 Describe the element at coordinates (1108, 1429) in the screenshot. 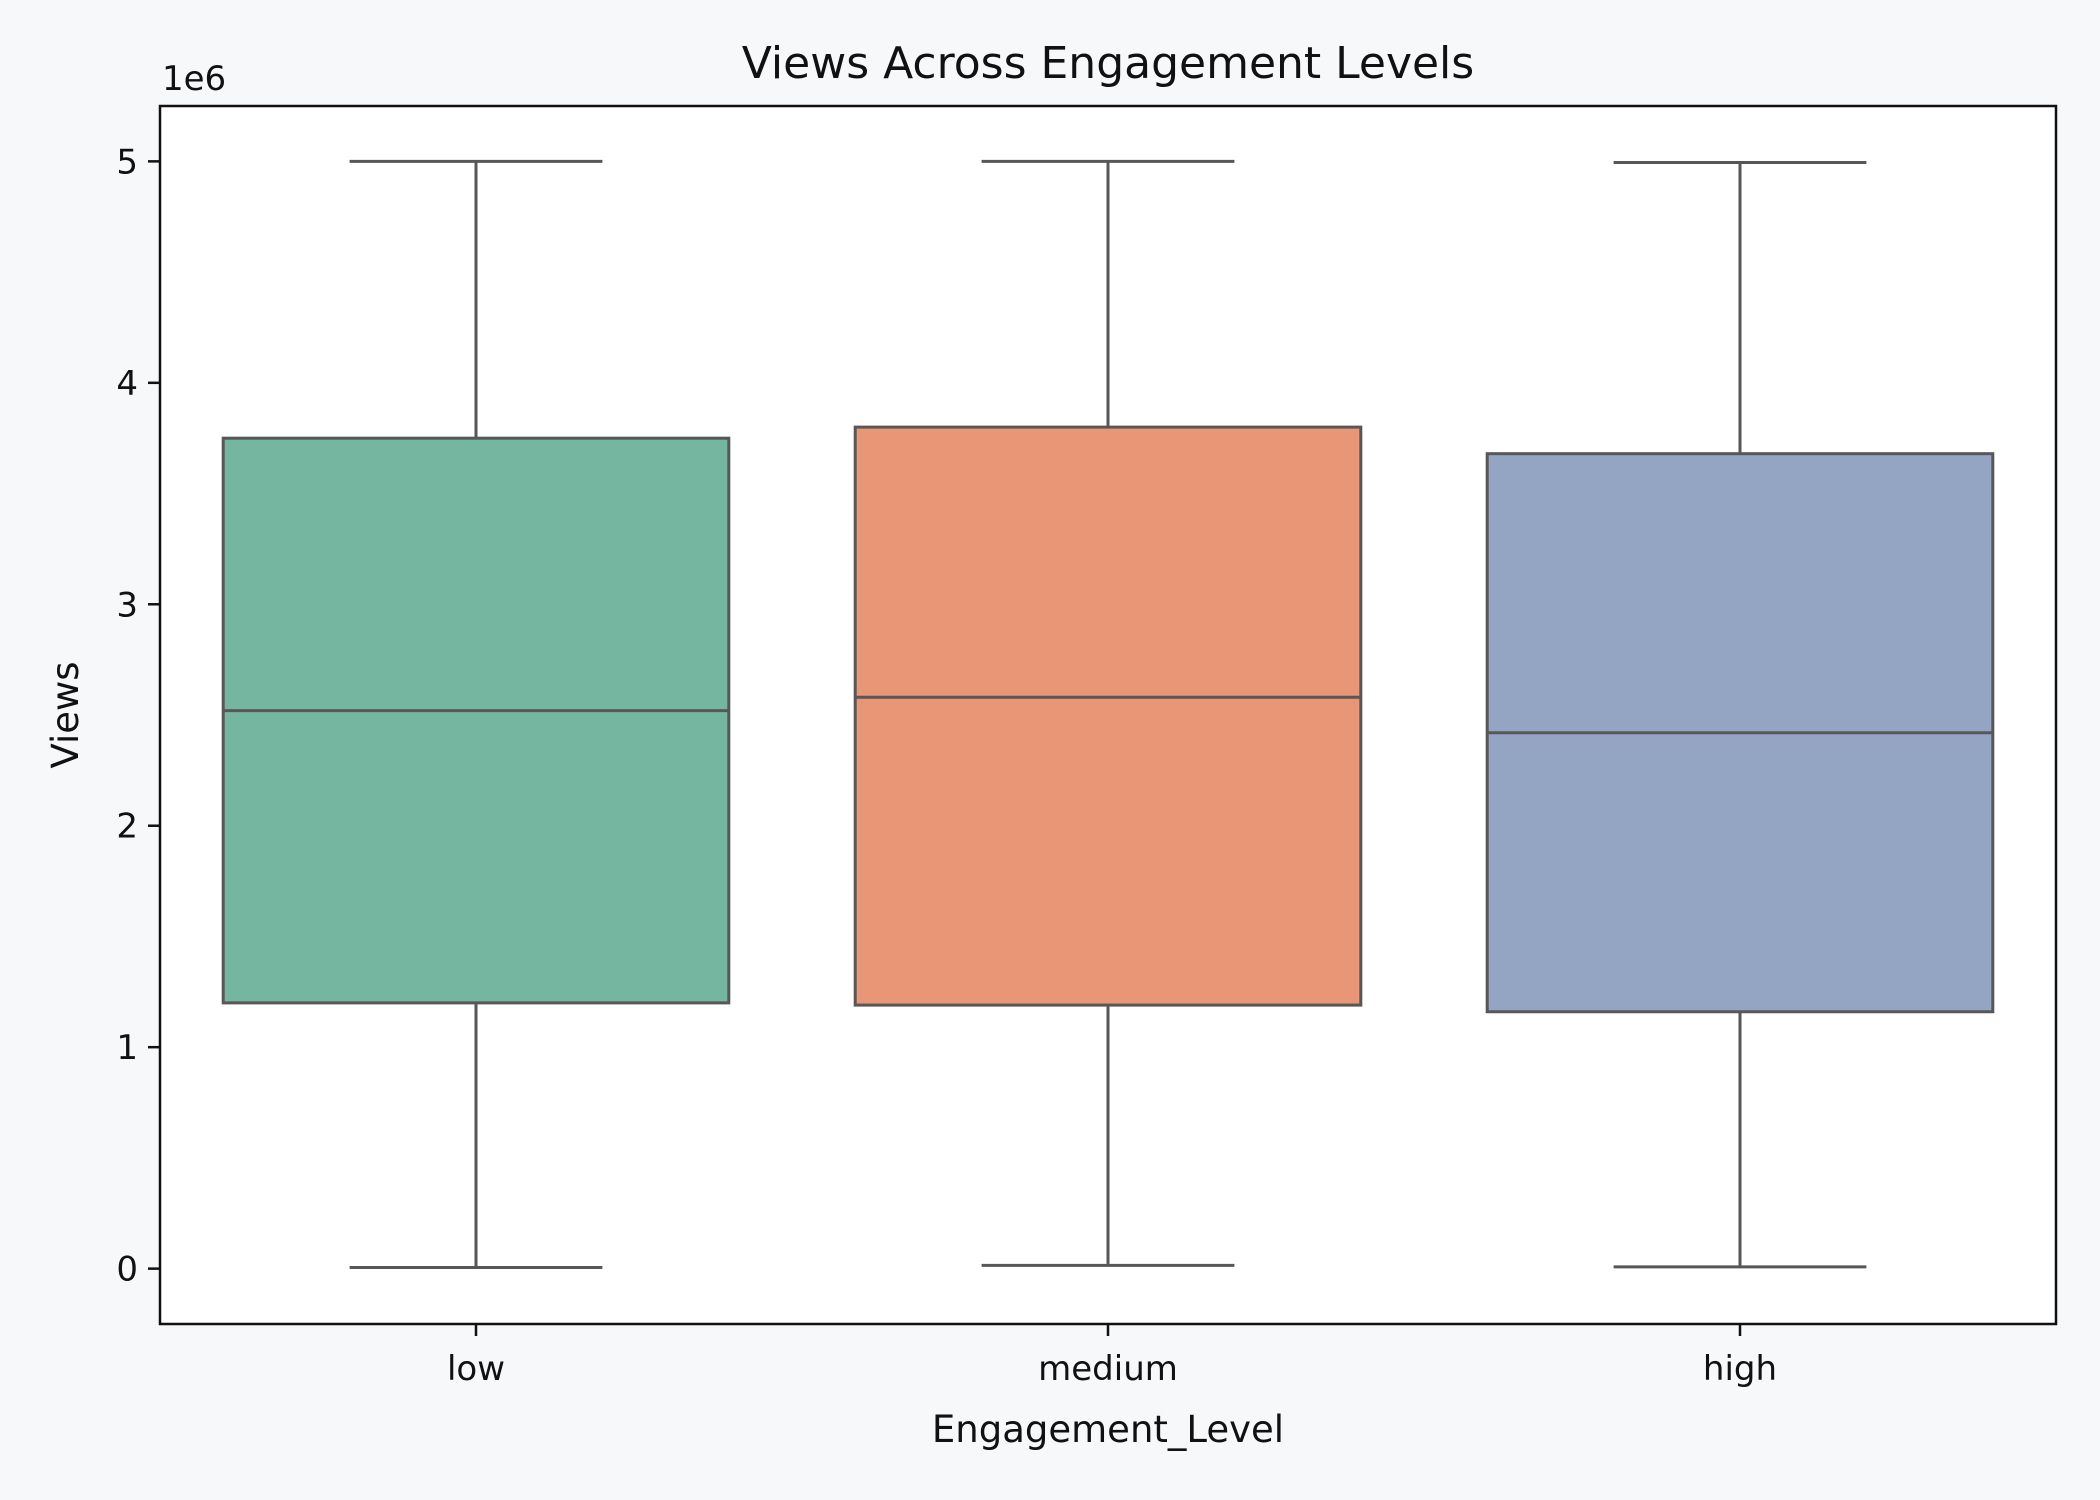

I see `x-axis-label: Engagement_Level` at that location.